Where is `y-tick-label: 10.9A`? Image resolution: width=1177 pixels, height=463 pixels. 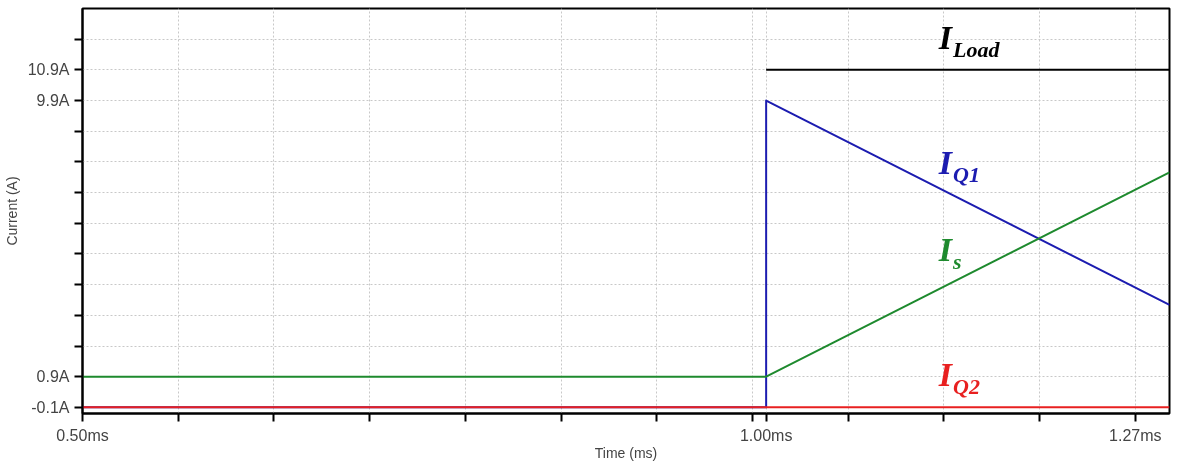
y-tick-label: 10.9A is located at coordinates (48, 70).